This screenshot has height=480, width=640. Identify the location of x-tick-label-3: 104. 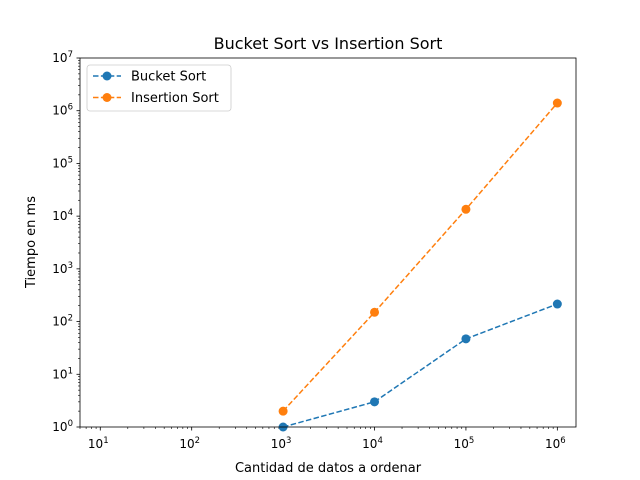
(372, 443).